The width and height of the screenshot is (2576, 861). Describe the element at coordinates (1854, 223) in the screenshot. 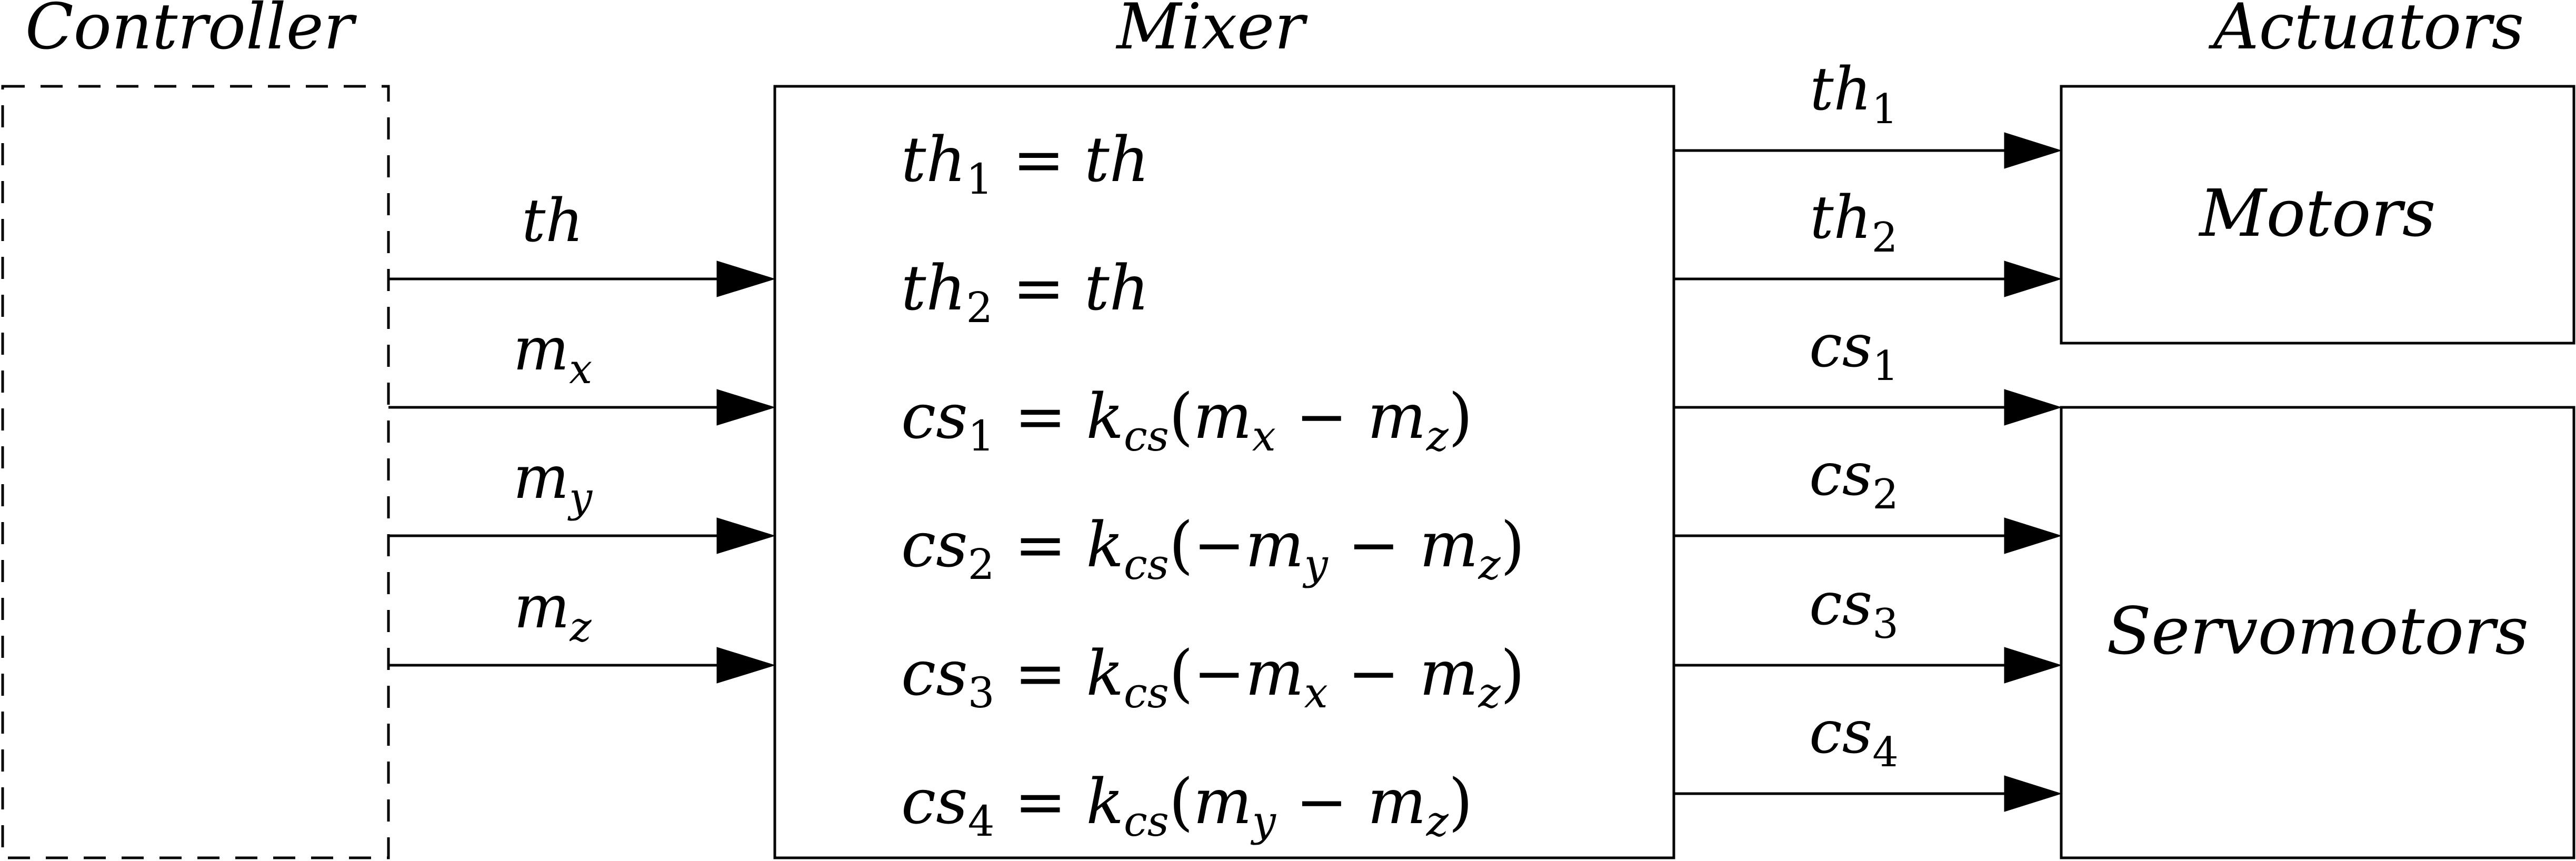

I see `output-label-th2: th2` at that location.